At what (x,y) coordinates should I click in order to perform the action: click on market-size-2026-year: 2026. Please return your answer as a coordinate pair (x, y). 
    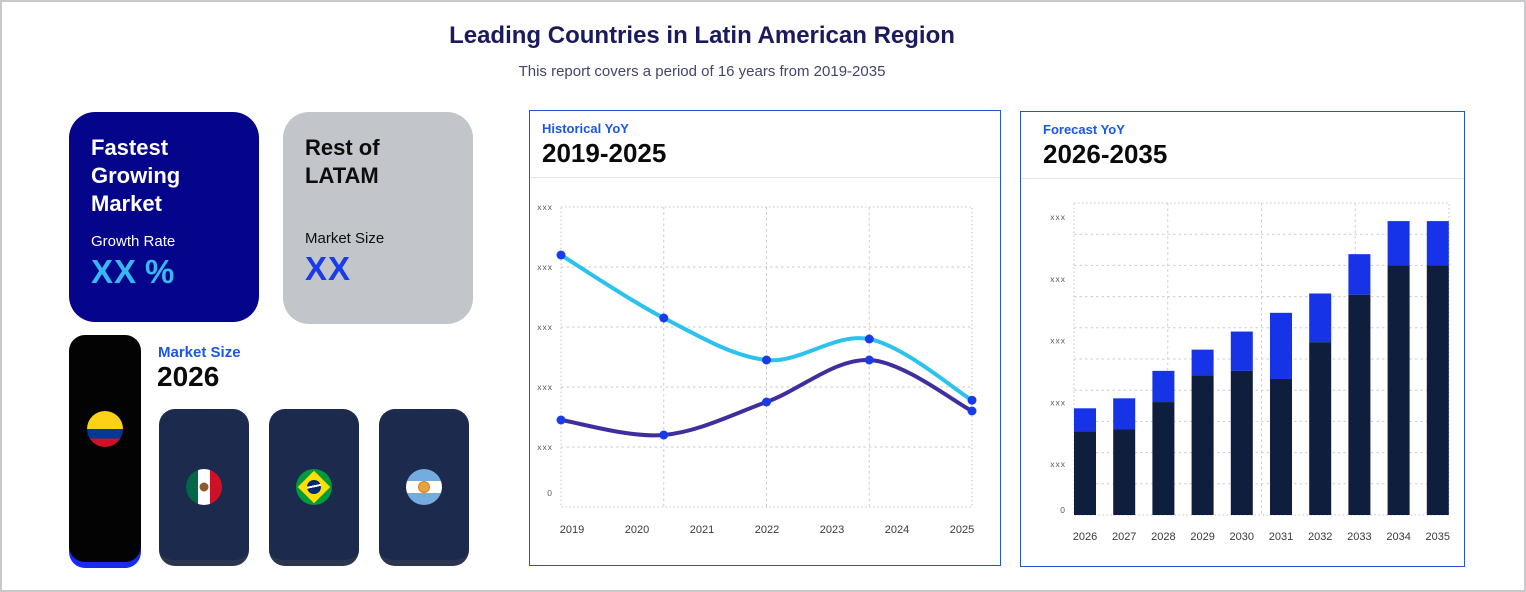
    Looking at the image, I should click on (188, 376).